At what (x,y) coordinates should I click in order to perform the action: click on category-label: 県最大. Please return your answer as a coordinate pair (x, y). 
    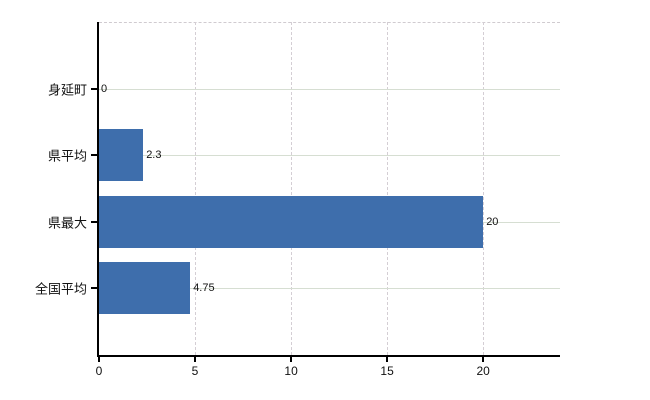
    Looking at the image, I should click on (67, 223).